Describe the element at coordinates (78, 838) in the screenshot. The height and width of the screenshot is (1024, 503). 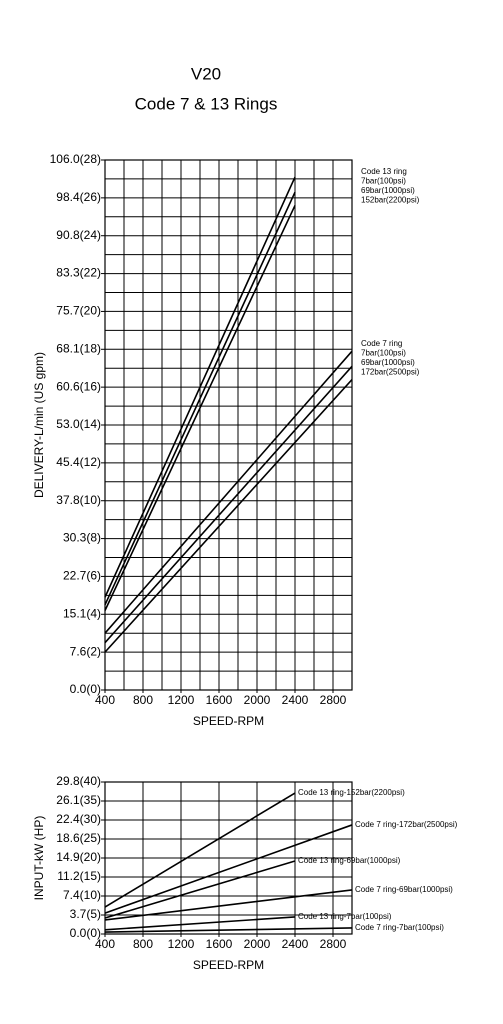
I see `y-tick-label: 18.6(25)` at that location.